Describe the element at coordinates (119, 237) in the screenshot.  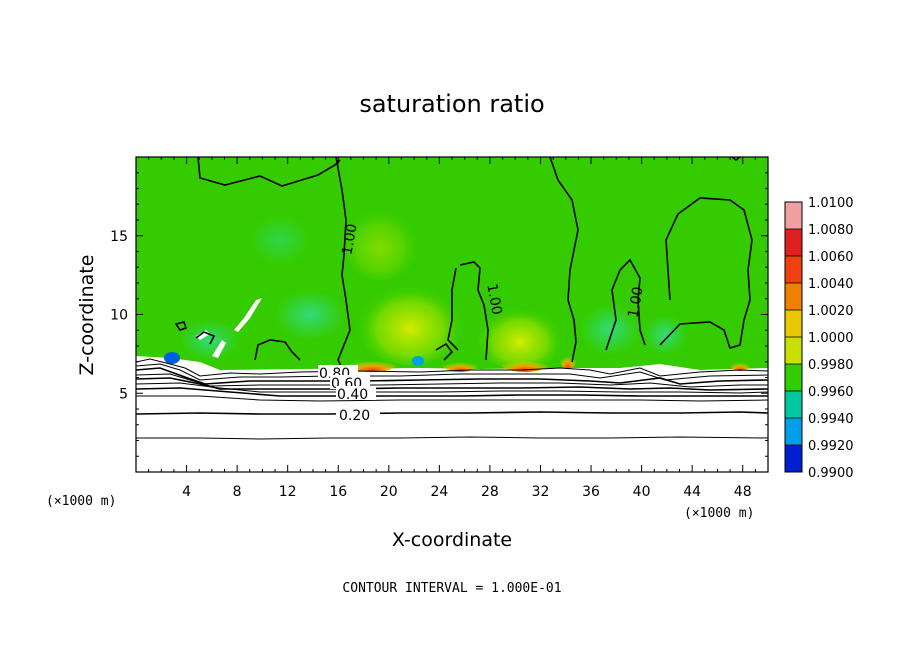
I see `y-tick-label: 15` at that location.